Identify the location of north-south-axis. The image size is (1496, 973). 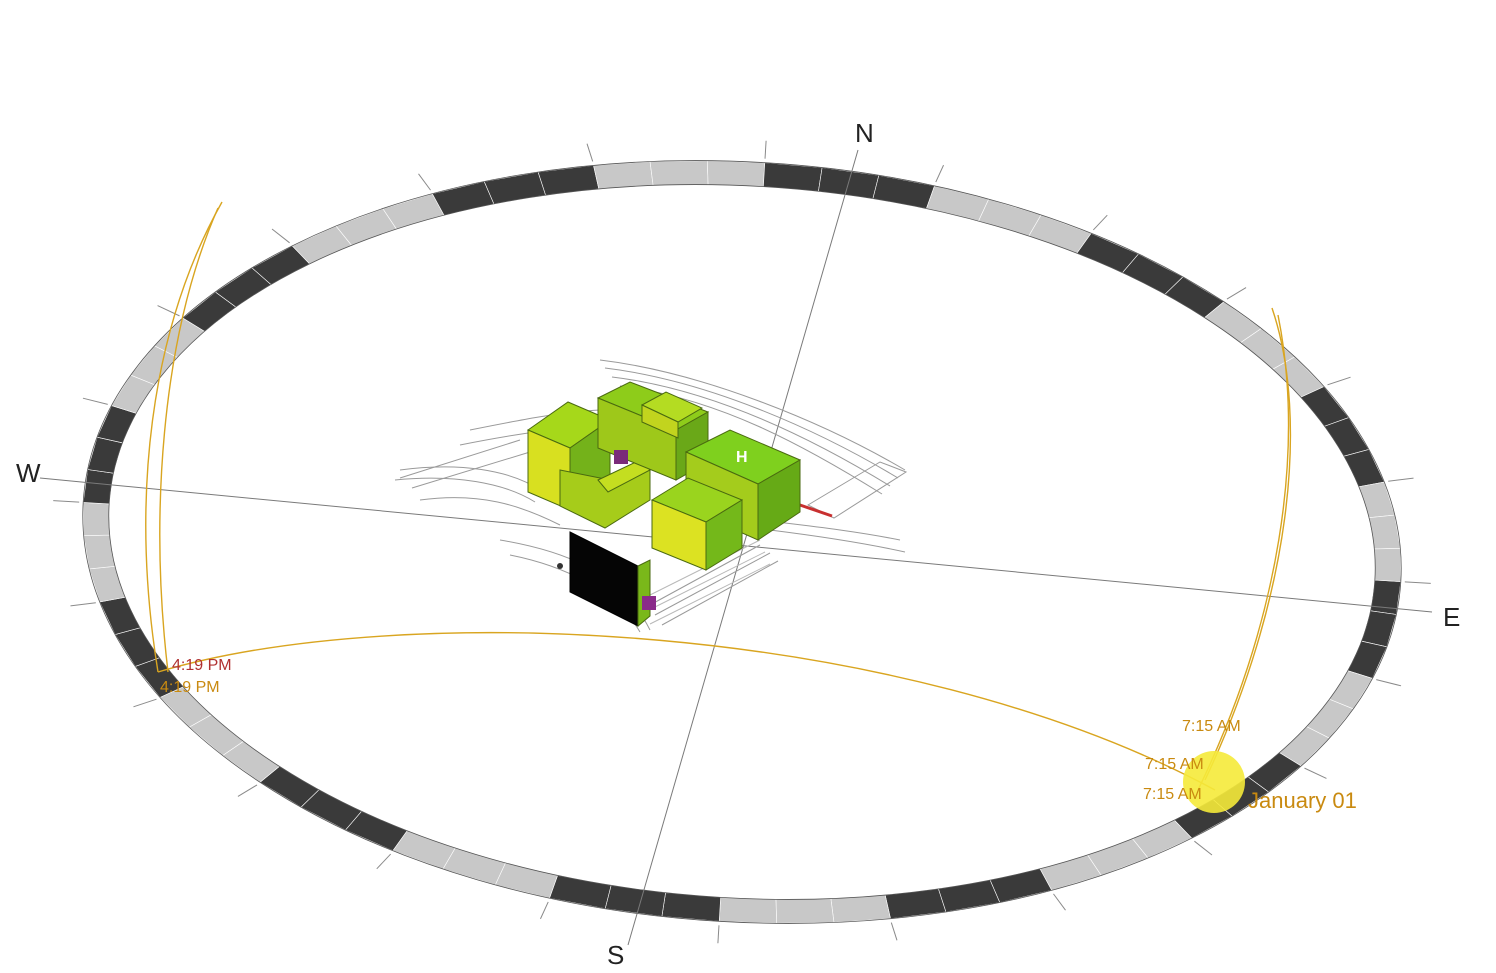
(743, 547).